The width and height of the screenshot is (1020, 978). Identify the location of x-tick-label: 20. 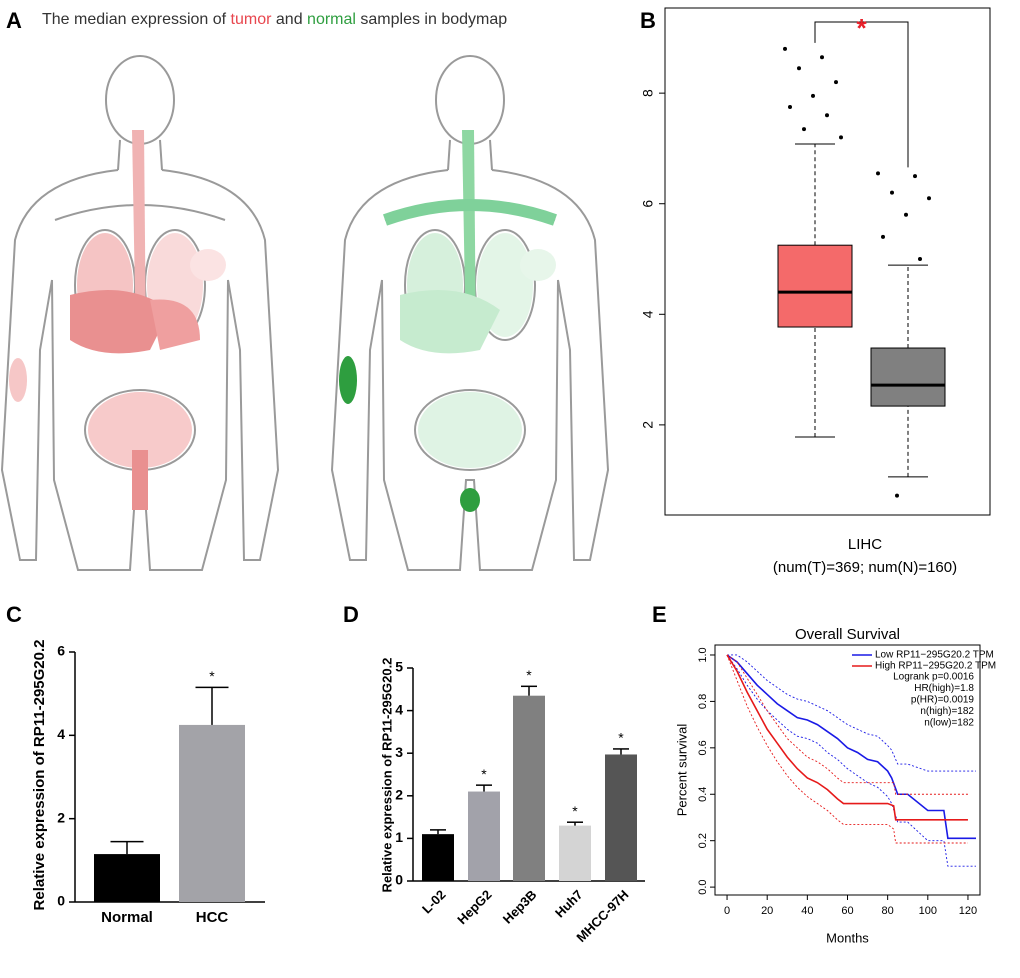
(767, 911).